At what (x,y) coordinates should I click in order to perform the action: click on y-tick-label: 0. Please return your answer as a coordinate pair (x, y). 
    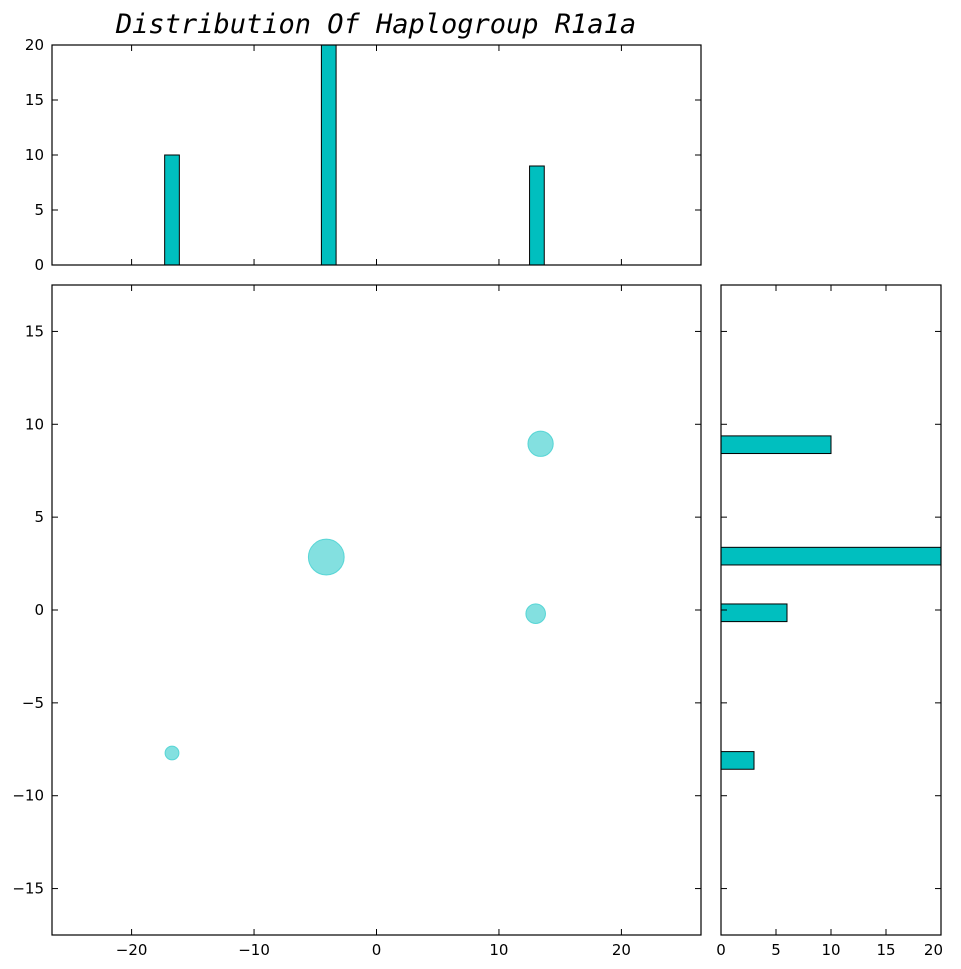
    Looking at the image, I should click on (39, 610).